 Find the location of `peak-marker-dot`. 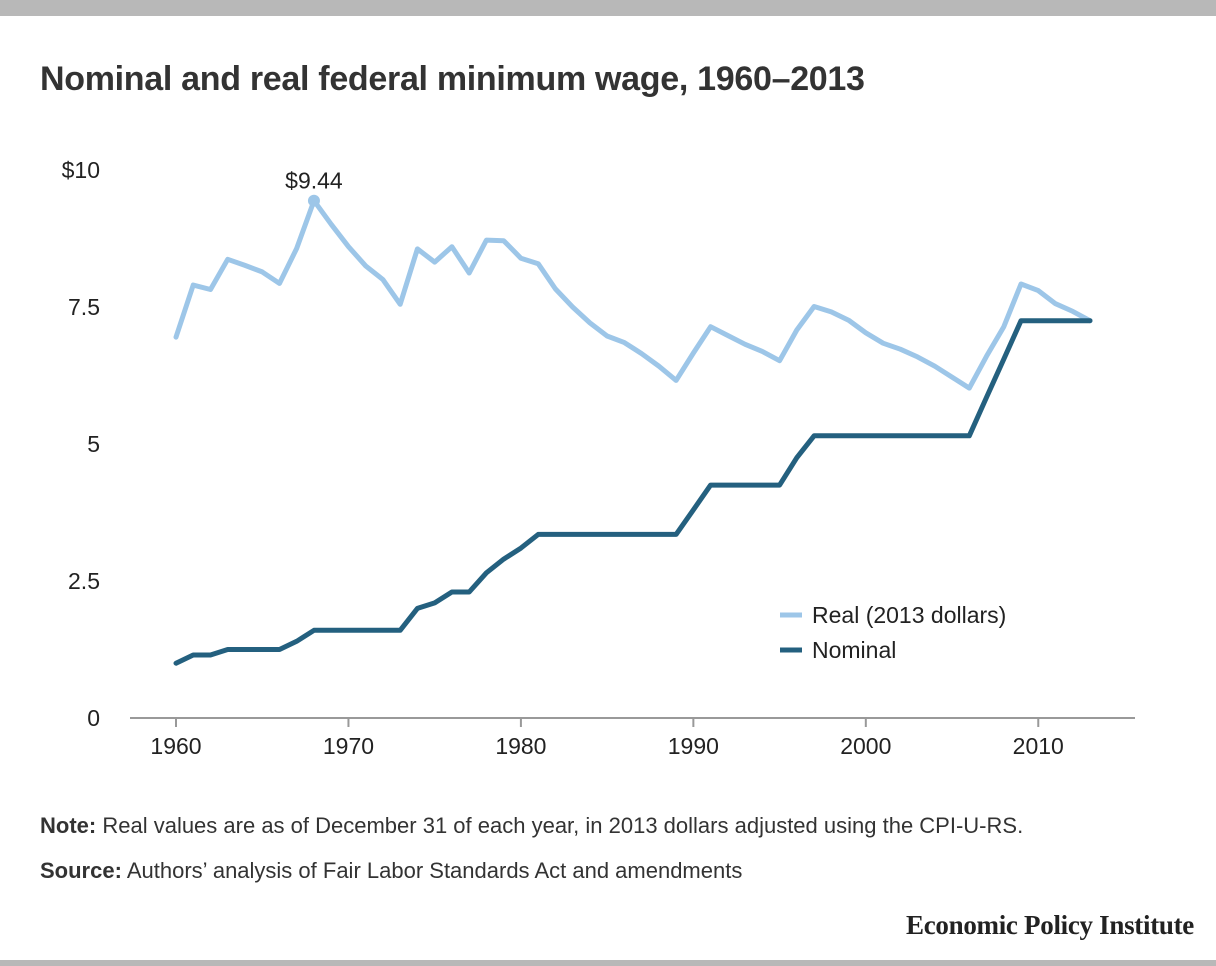

peak-marker-dot is located at coordinates (313, 200).